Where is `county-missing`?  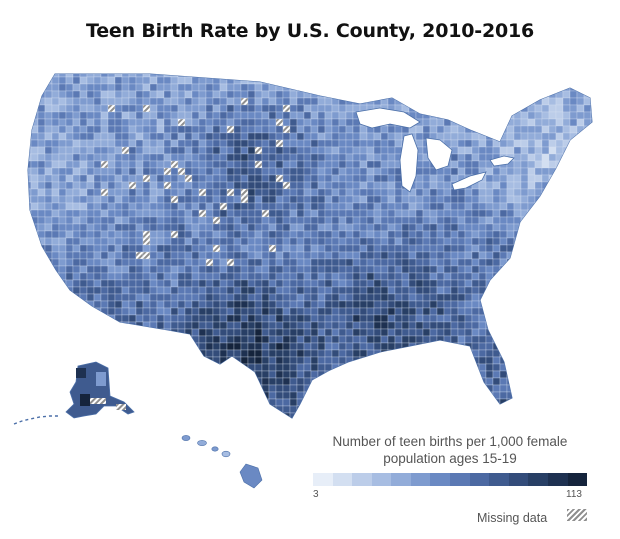 county-missing is located at coordinates (265, 213).